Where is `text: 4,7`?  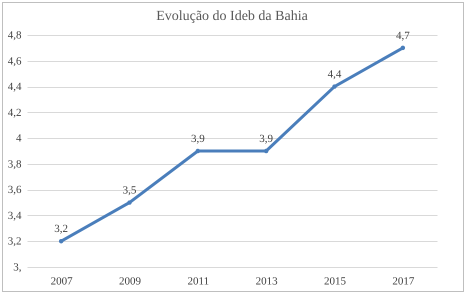
text: 4,7 is located at coordinates (403, 36).